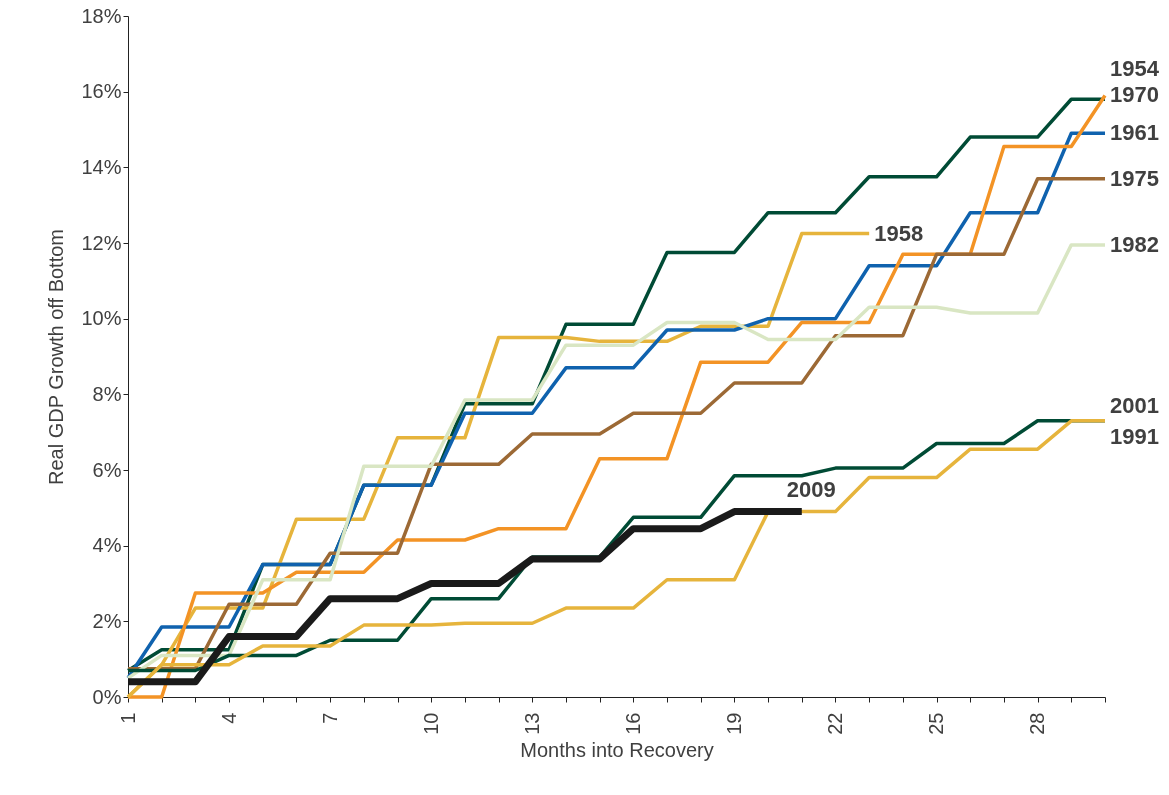 The height and width of the screenshot is (795, 1169). Describe the element at coordinates (1134, 178) in the screenshot. I see `series-label: 1975` at that location.